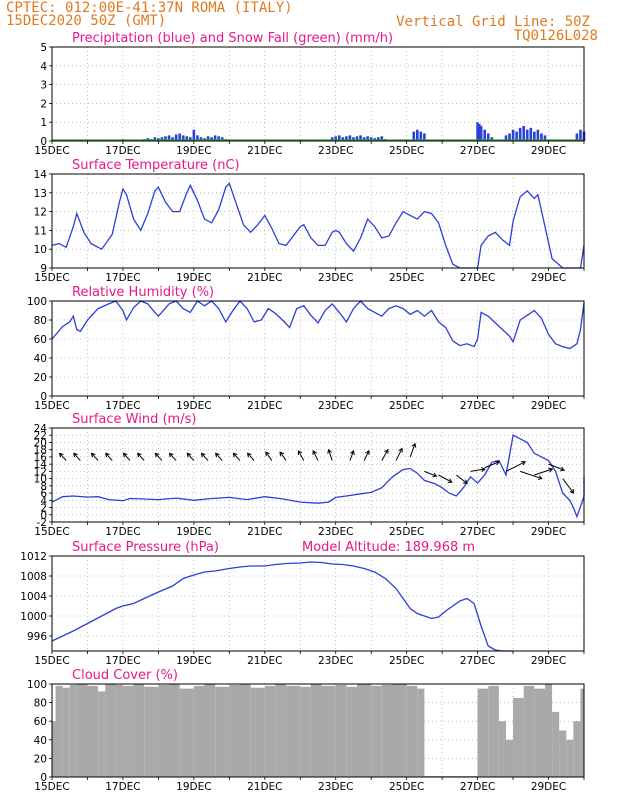  I want to click on wind-title: Surface Wind (m/s), so click(134, 419).